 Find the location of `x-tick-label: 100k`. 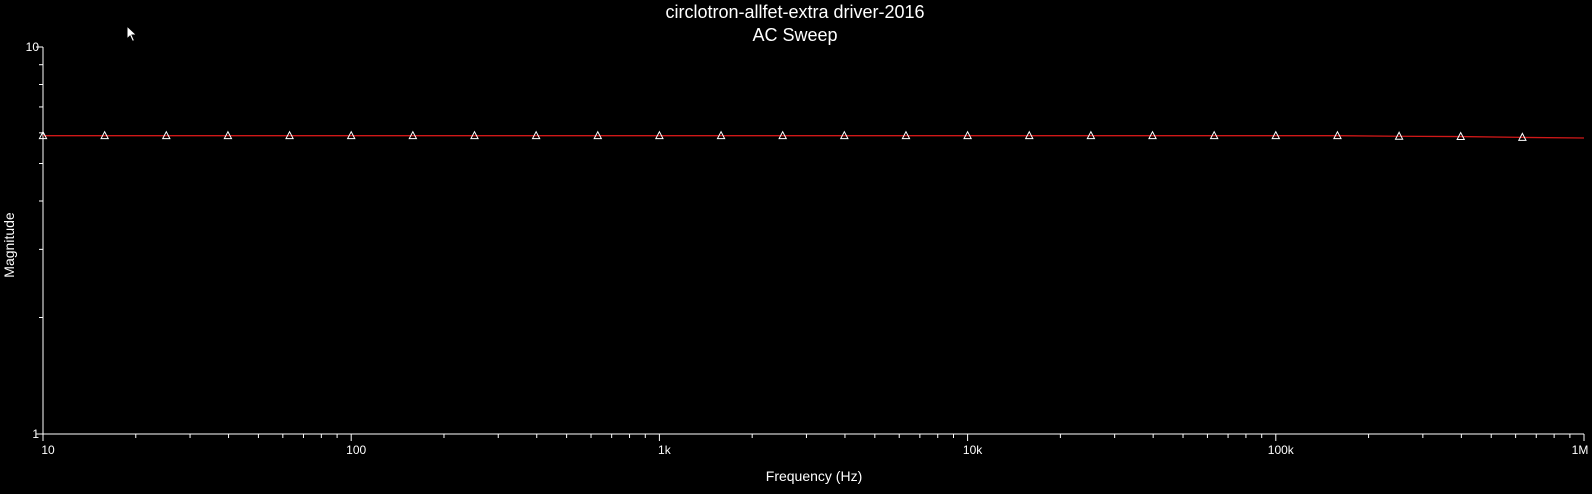

x-tick-label: 100k is located at coordinates (1281, 450).